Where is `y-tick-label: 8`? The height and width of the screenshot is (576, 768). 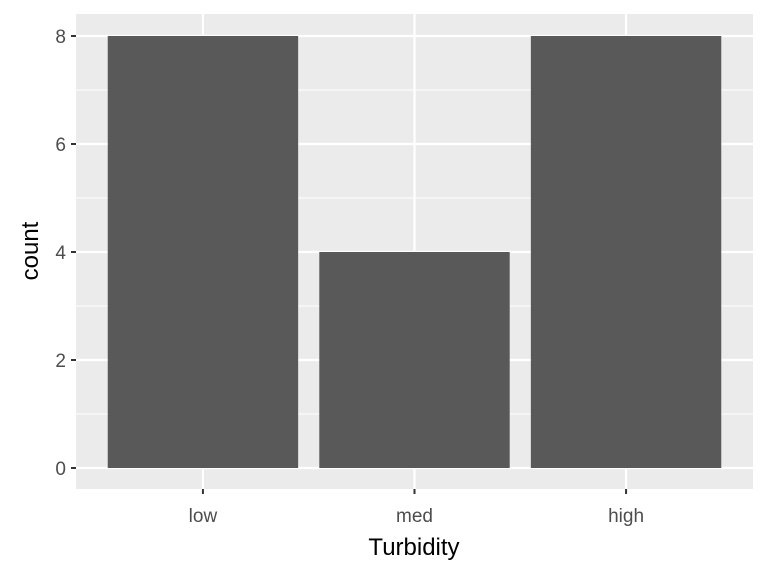 y-tick-label: 8 is located at coordinates (60, 37).